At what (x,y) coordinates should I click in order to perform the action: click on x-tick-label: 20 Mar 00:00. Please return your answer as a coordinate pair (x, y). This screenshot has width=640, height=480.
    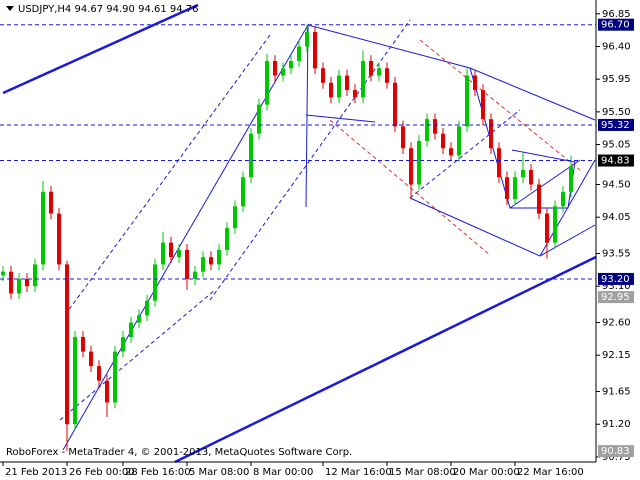
    Looking at the image, I should click on (486, 472).